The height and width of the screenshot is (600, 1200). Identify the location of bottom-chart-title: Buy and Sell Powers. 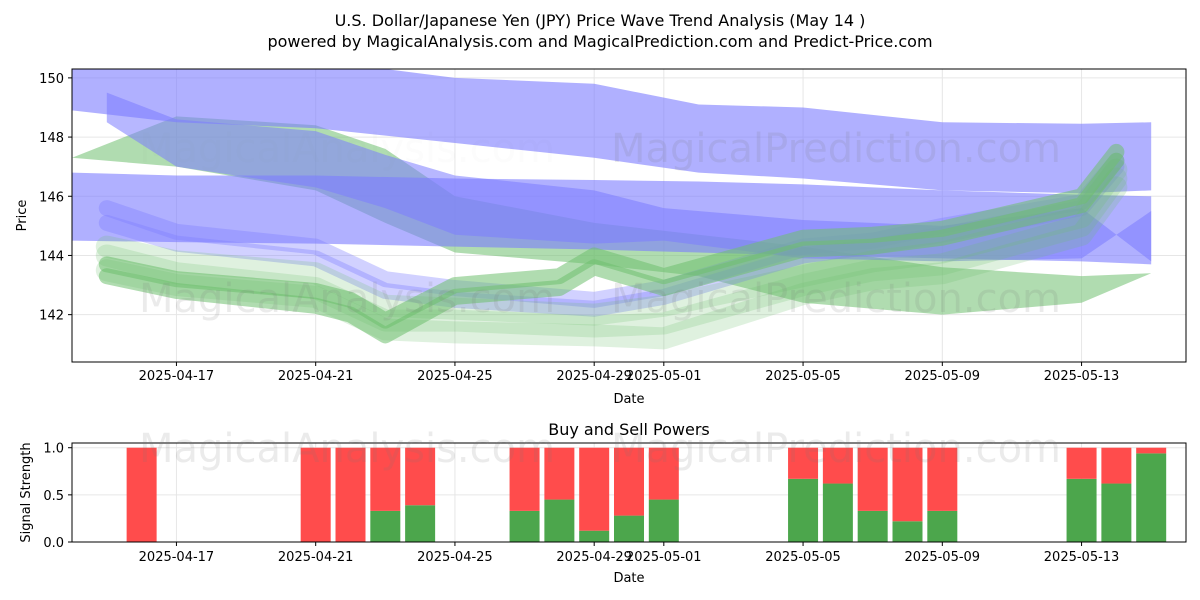
(629, 429).